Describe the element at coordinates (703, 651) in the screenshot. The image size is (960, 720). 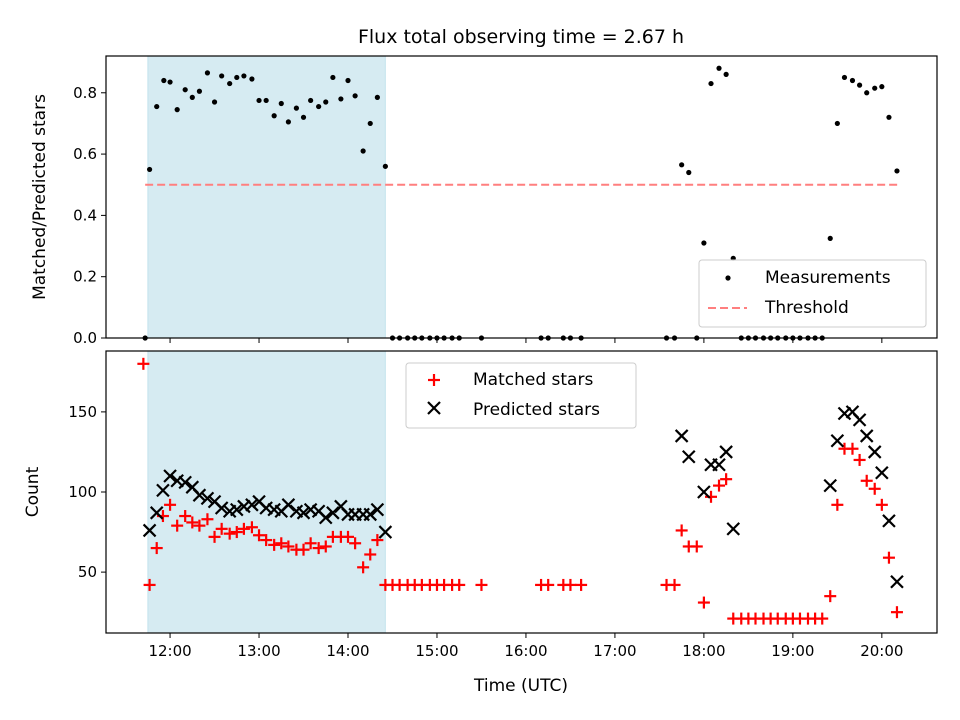
I see `x-tick-label: 18:00` at that location.